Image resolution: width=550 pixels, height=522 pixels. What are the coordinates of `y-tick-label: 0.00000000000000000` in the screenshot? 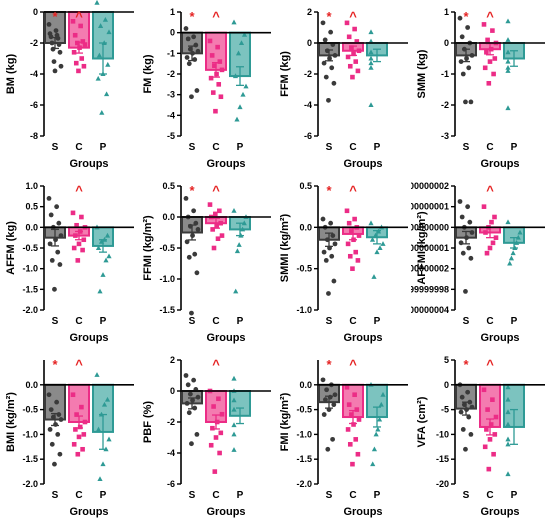 It's located at (430, 227).